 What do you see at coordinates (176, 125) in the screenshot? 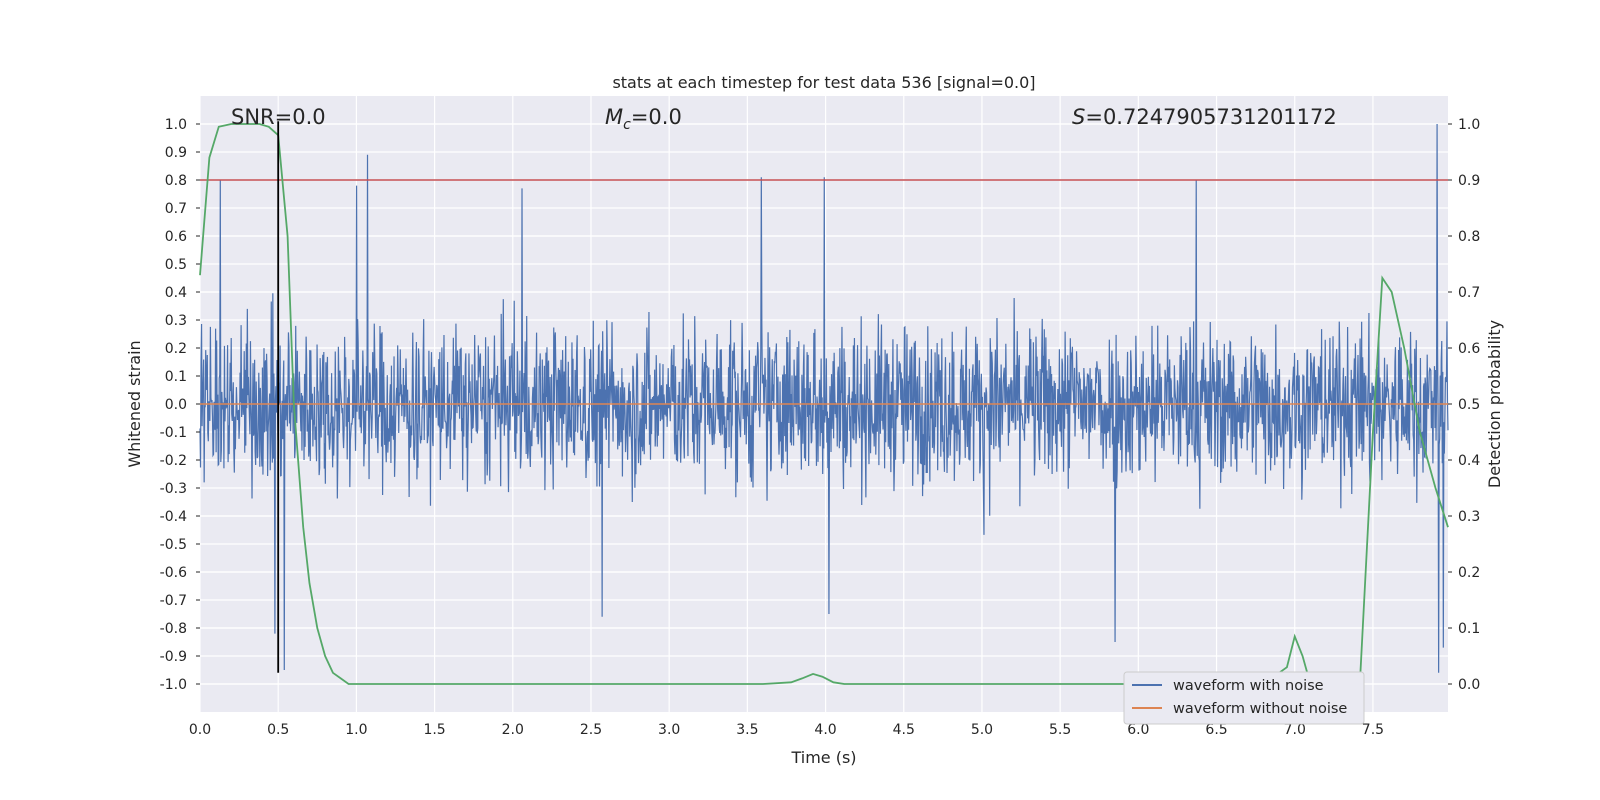
I see `y-tick-label: 1.0` at bounding box center [176, 125].